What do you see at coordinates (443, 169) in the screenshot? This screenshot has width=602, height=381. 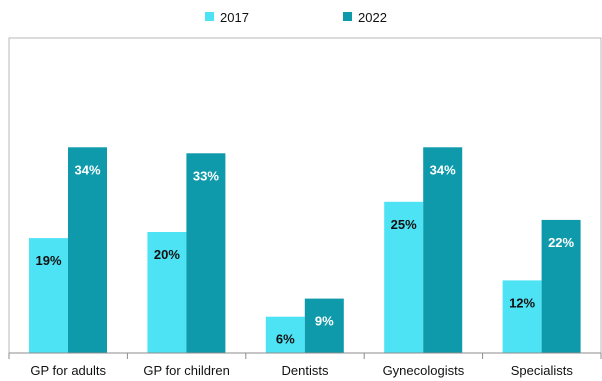 I see `data-label-gynecologists-2022: 34%` at bounding box center [443, 169].